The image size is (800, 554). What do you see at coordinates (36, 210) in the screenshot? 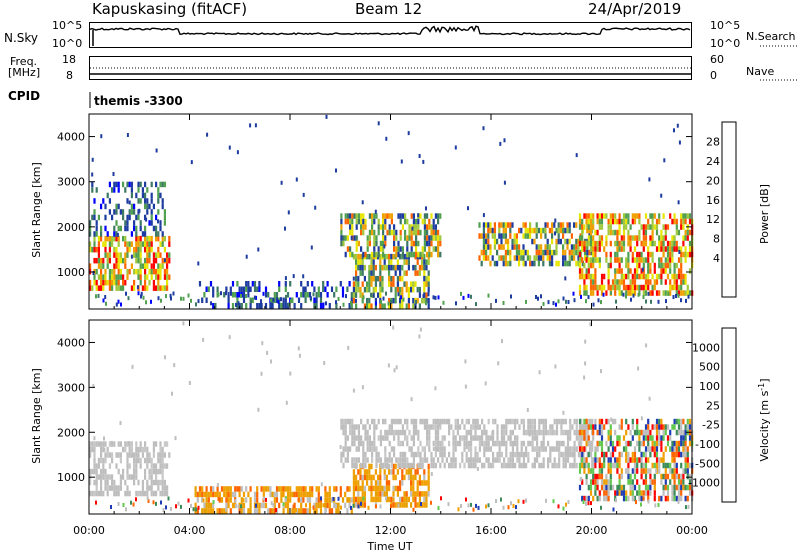
I see `power-ylabel: Slant Range [km]` at bounding box center [36, 210].